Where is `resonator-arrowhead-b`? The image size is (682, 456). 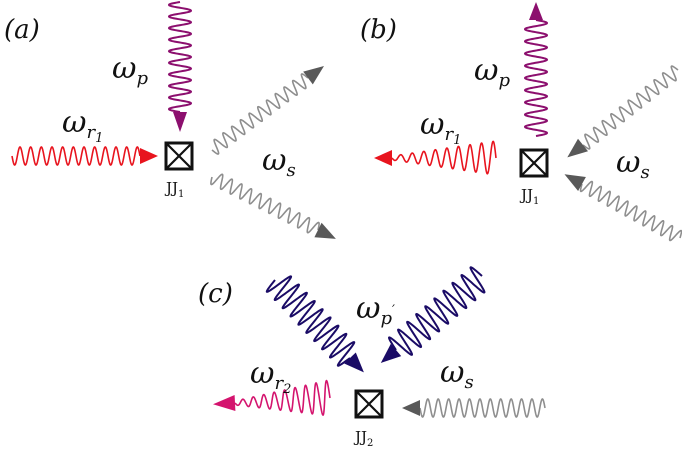 resonator-arrowhead-b is located at coordinates (383, 158).